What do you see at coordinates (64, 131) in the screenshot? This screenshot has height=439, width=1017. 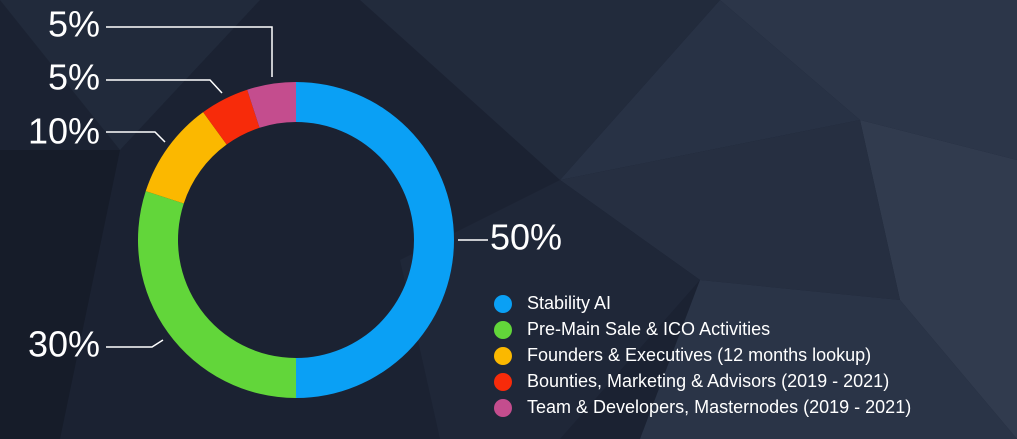 I see `data-label: 10%` at bounding box center [64, 131].